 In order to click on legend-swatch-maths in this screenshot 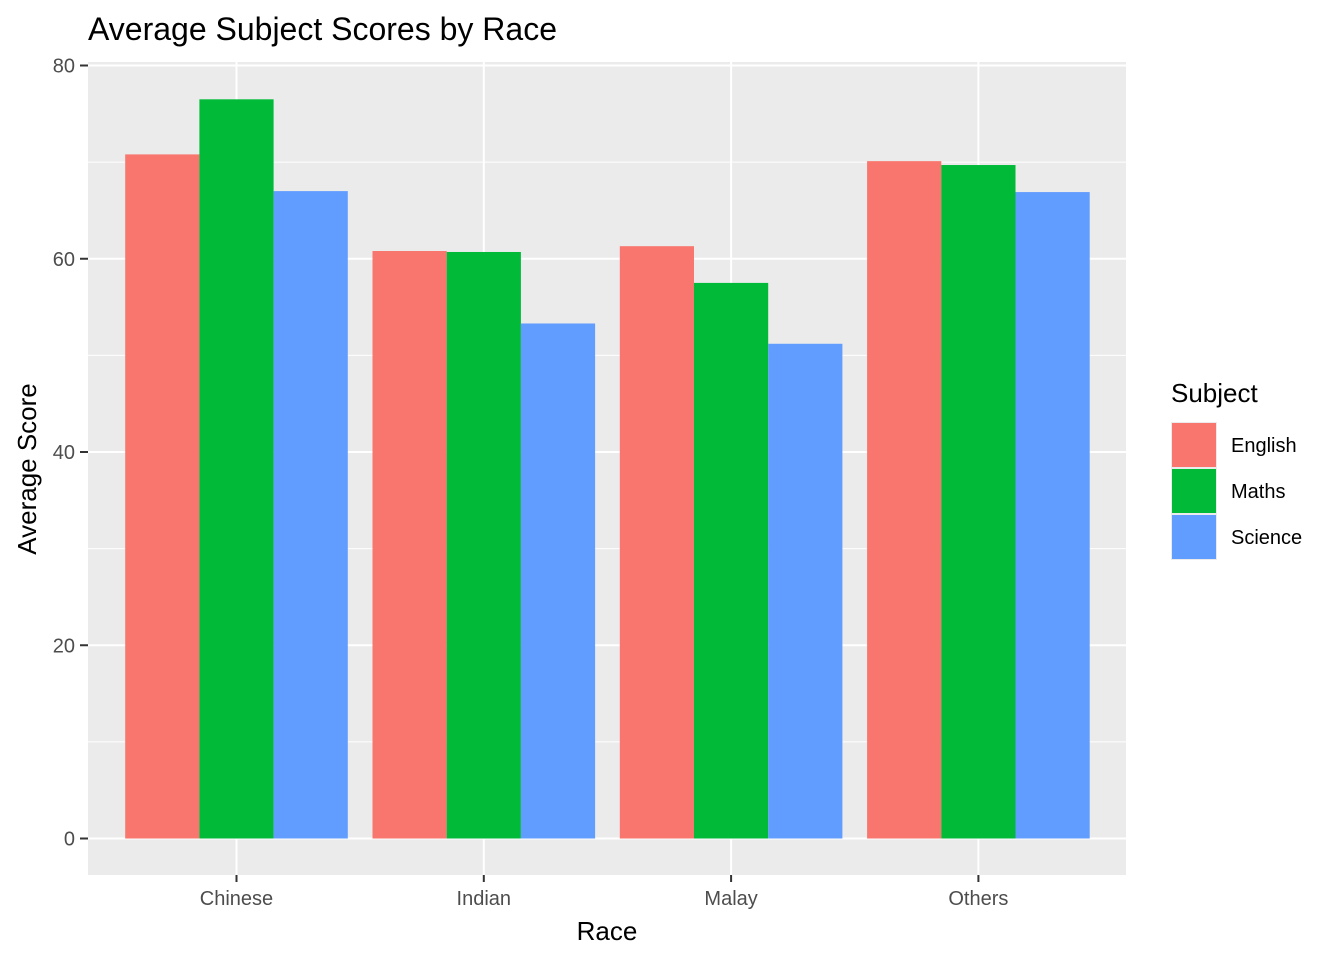, I will do `click(1194, 491)`.